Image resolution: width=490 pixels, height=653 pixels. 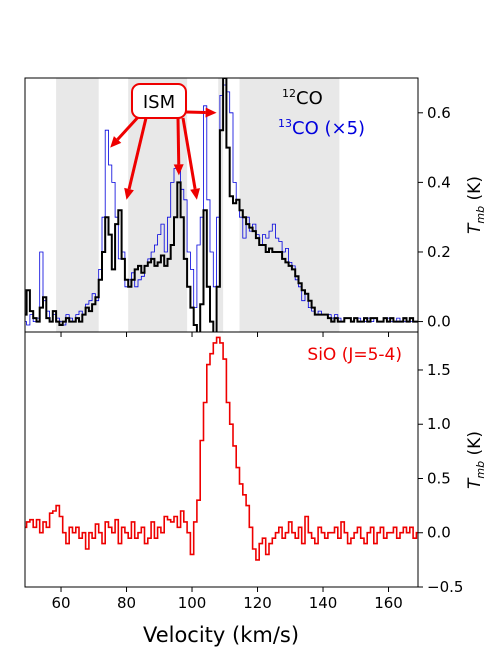 I want to click on y-tick-label: 0.5, so click(x=439, y=478).